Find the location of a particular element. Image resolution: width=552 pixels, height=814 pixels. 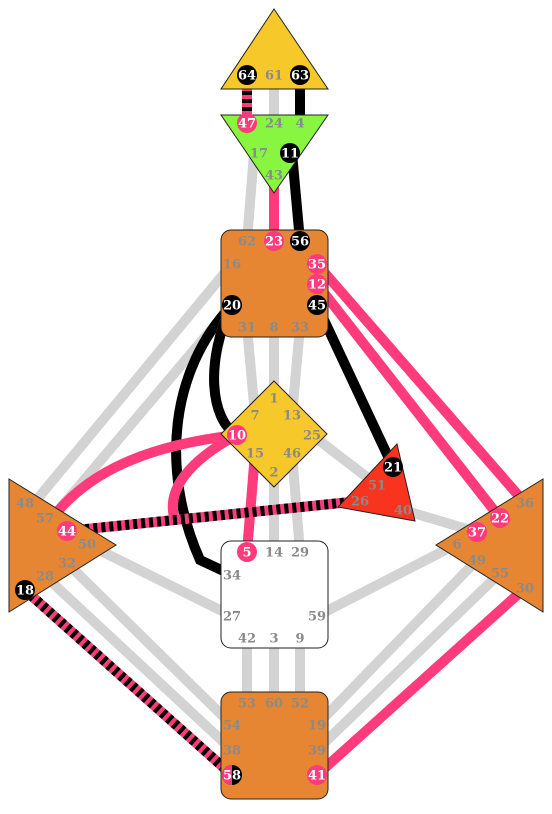

gate-label: 19 is located at coordinates (317, 726).